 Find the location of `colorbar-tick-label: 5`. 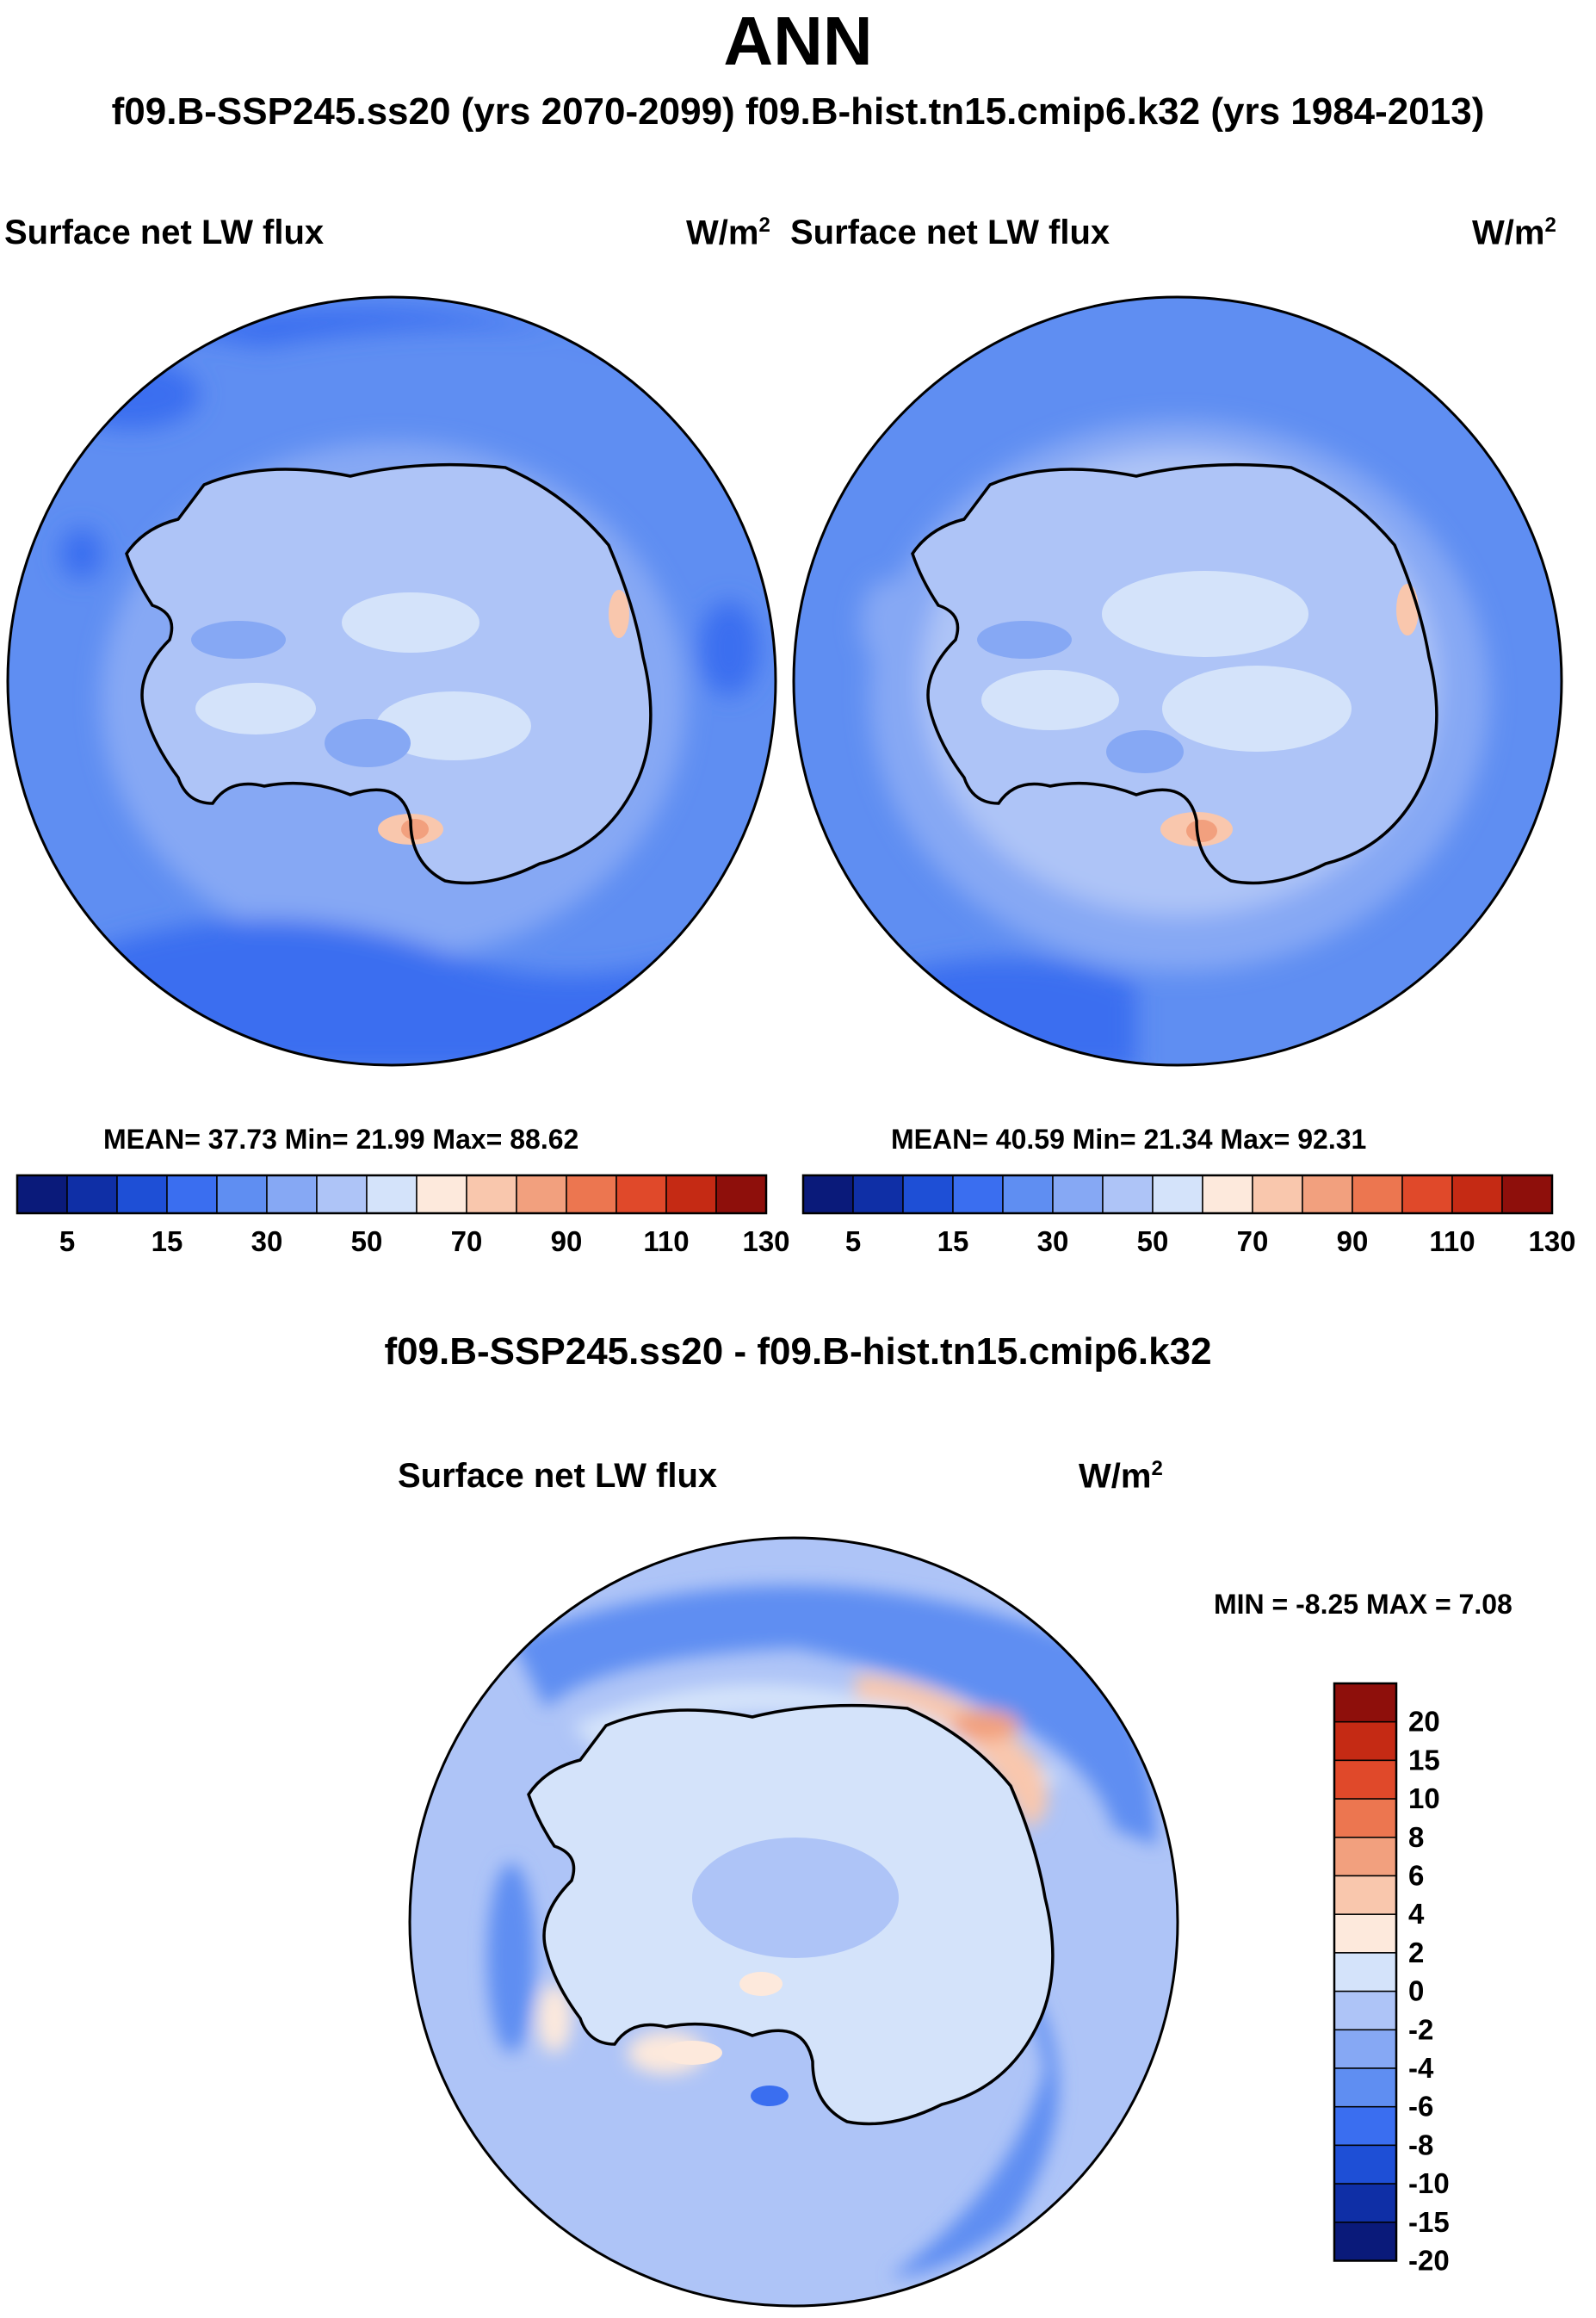

colorbar-tick-label: 5 is located at coordinates (853, 1241).